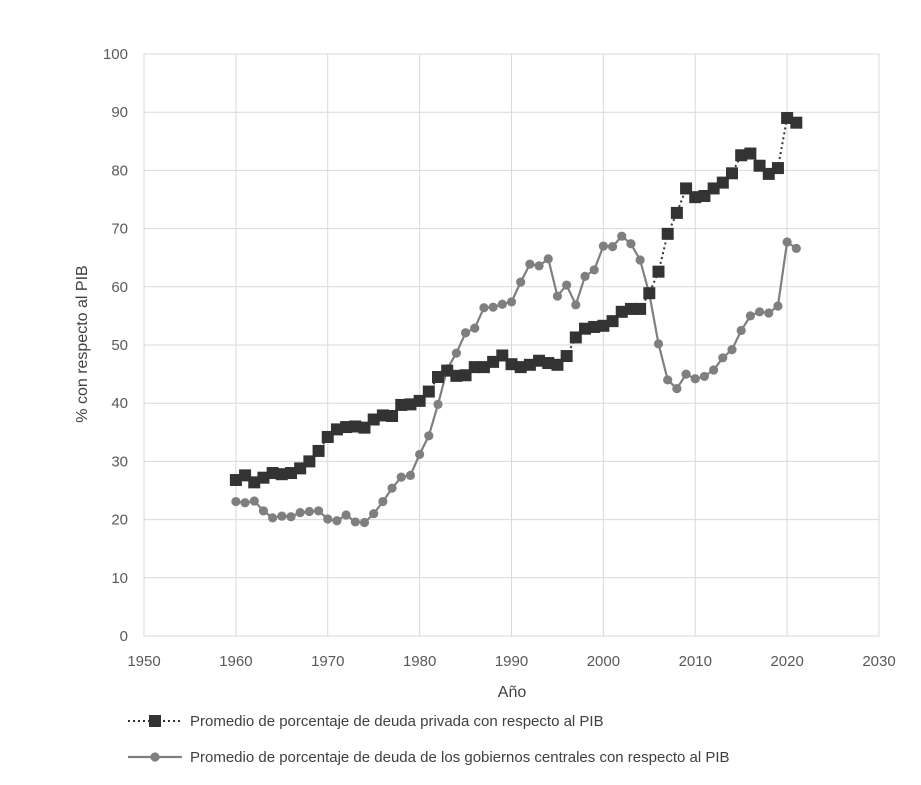 The width and height of the screenshot is (921, 785). What do you see at coordinates (143, 661) in the screenshot?
I see `x-tick-label: 1950` at bounding box center [143, 661].